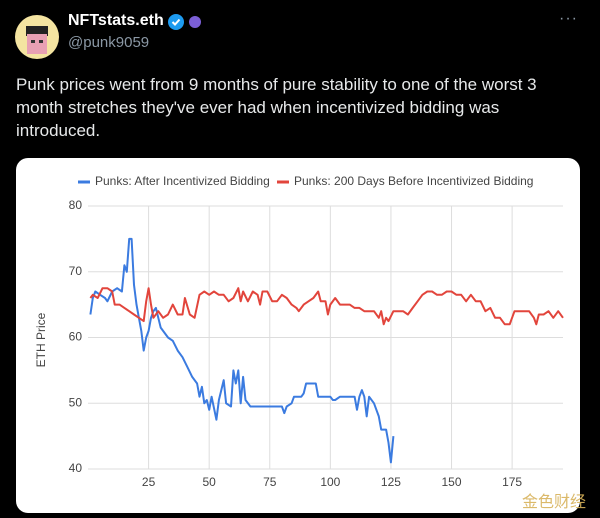  I want to click on legend-label: Punks: After Incentivized Bidding, so click(182, 181).